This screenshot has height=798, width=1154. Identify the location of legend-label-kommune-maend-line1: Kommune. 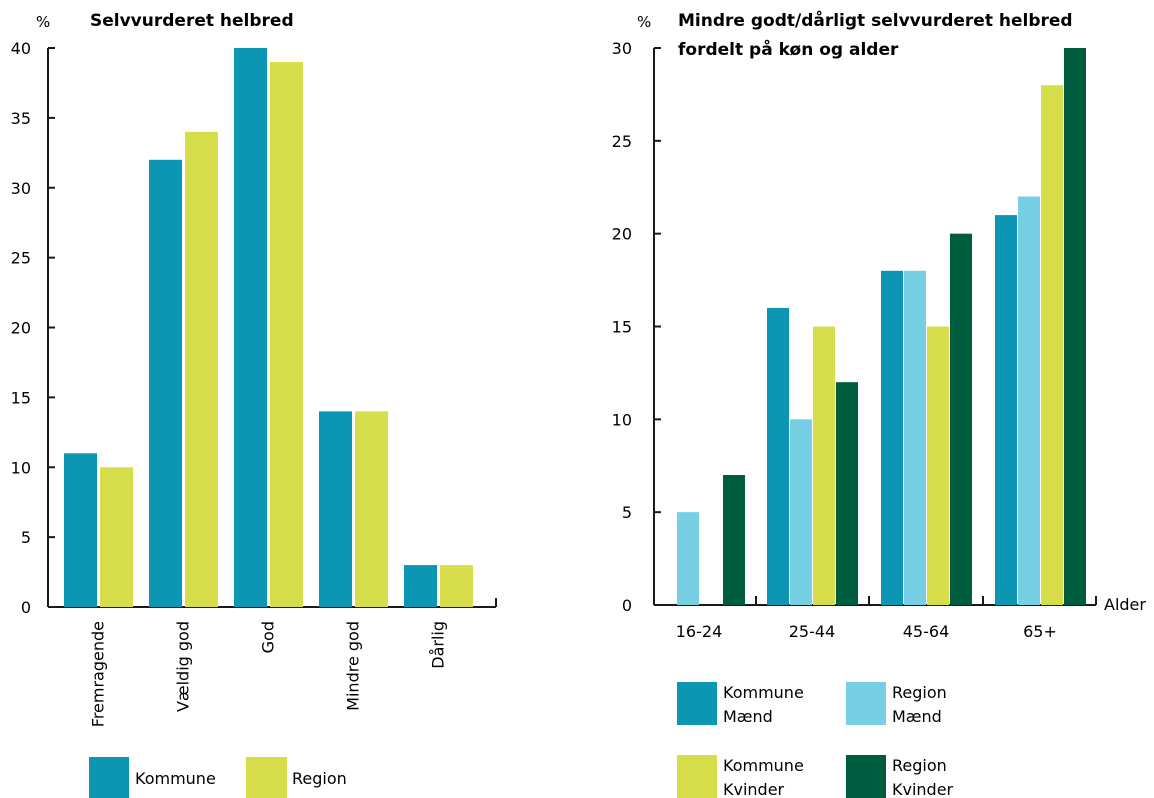
(763, 692).